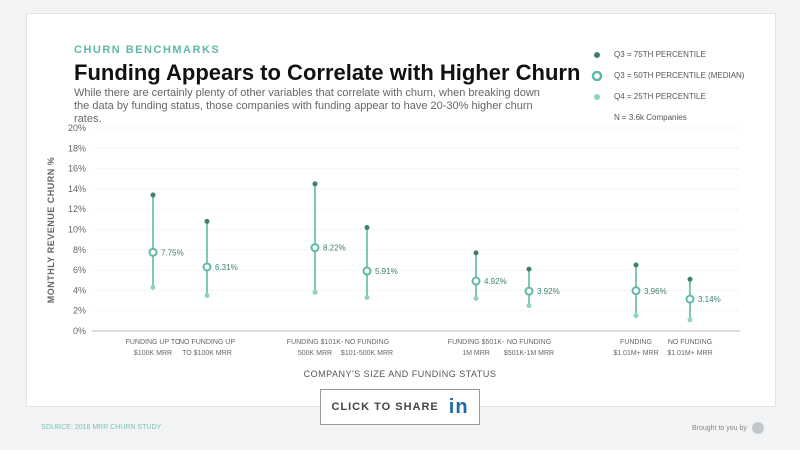 The height and width of the screenshot is (450, 800). I want to click on median-label: 5.91%, so click(386, 271).